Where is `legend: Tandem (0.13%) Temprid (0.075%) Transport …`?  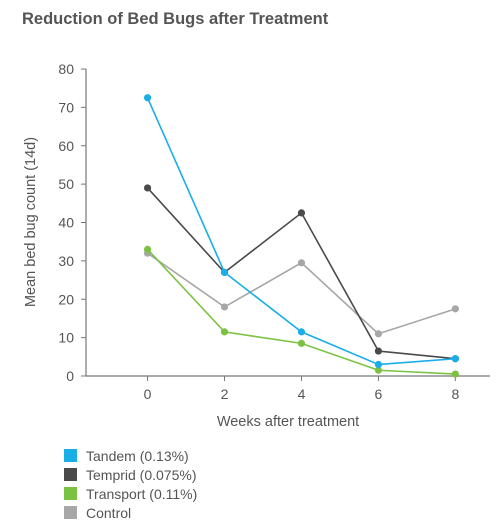 legend: Tandem (0.13%) Temprid (0.075%) Transport … is located at coordinates (130, 484).